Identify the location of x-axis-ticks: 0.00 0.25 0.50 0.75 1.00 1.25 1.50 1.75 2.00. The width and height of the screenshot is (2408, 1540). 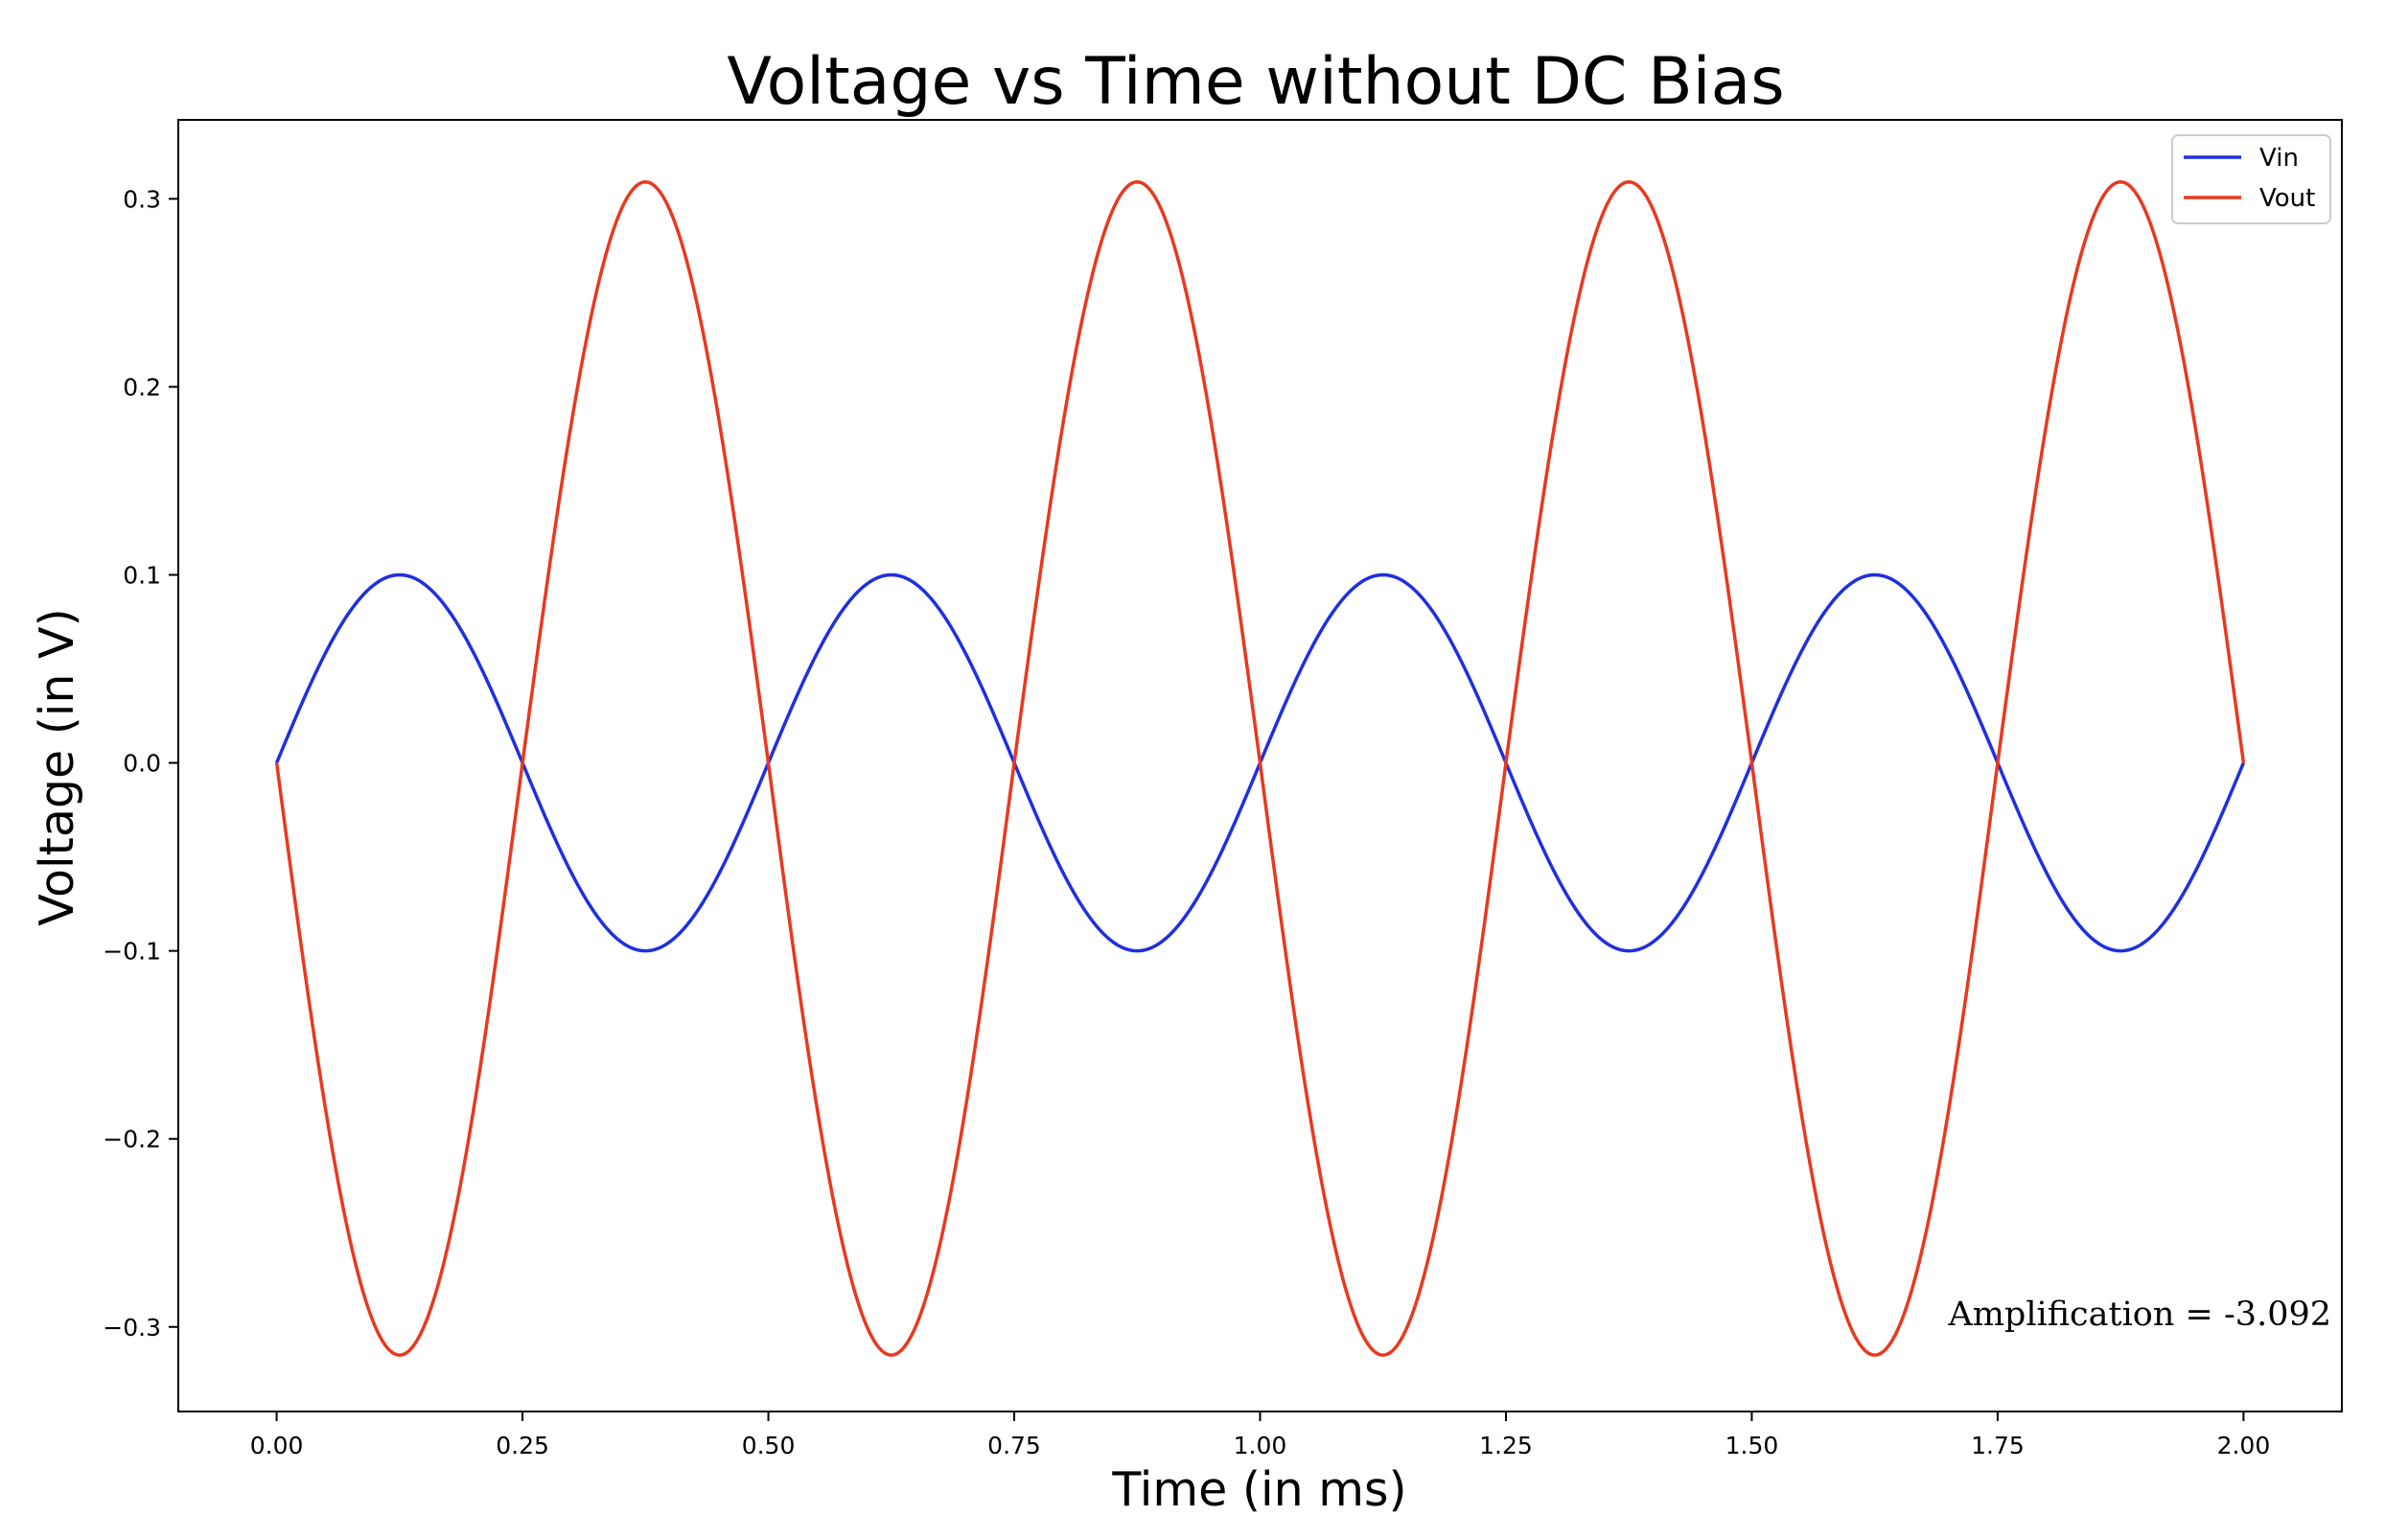
(1260, 1435).